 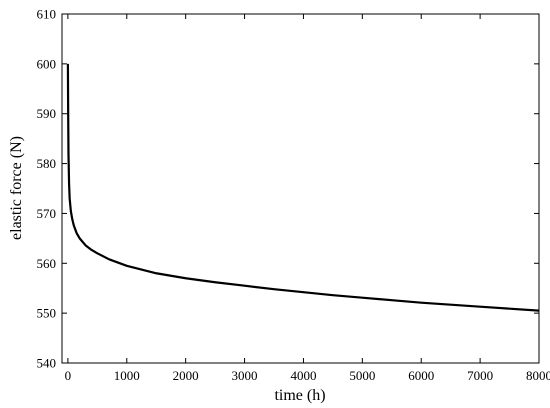 What do you see at coordinates (47, 213) in the screenshot?
I see `y-tick-label: 570` at bounding box center [47, 213].